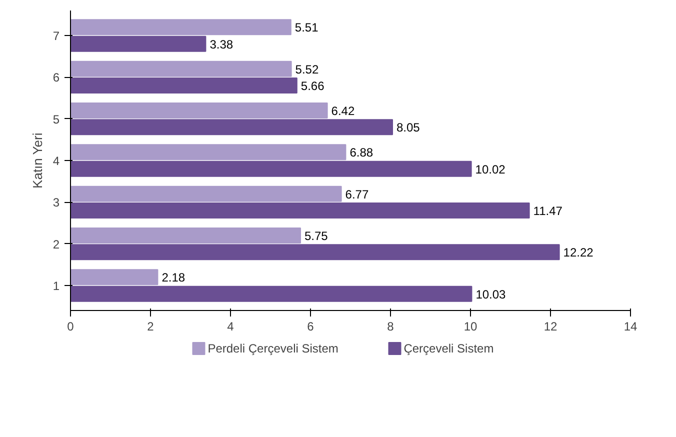 This screenshot has height=437, width=676. Describe the element at coordinates (490, 169) in the screenshot. I see `data-label: 10.02` at that location.